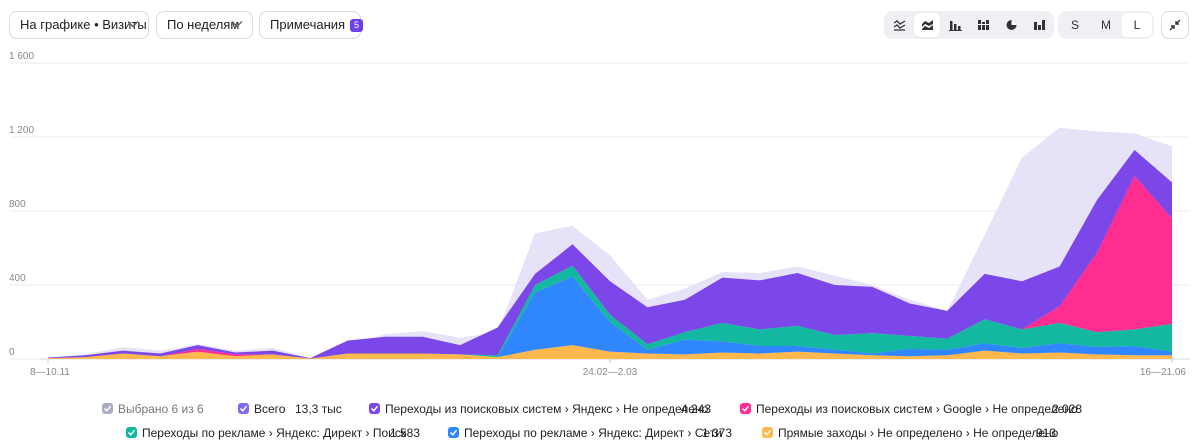  I want to click on stacked-bar-icon, so click(983, 25).